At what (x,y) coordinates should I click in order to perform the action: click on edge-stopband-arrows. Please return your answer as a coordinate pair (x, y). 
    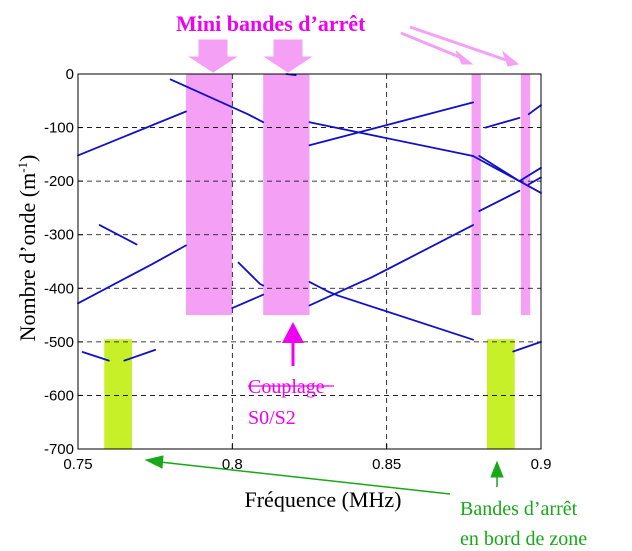
    Looking at the image, I should click on (324, 475).